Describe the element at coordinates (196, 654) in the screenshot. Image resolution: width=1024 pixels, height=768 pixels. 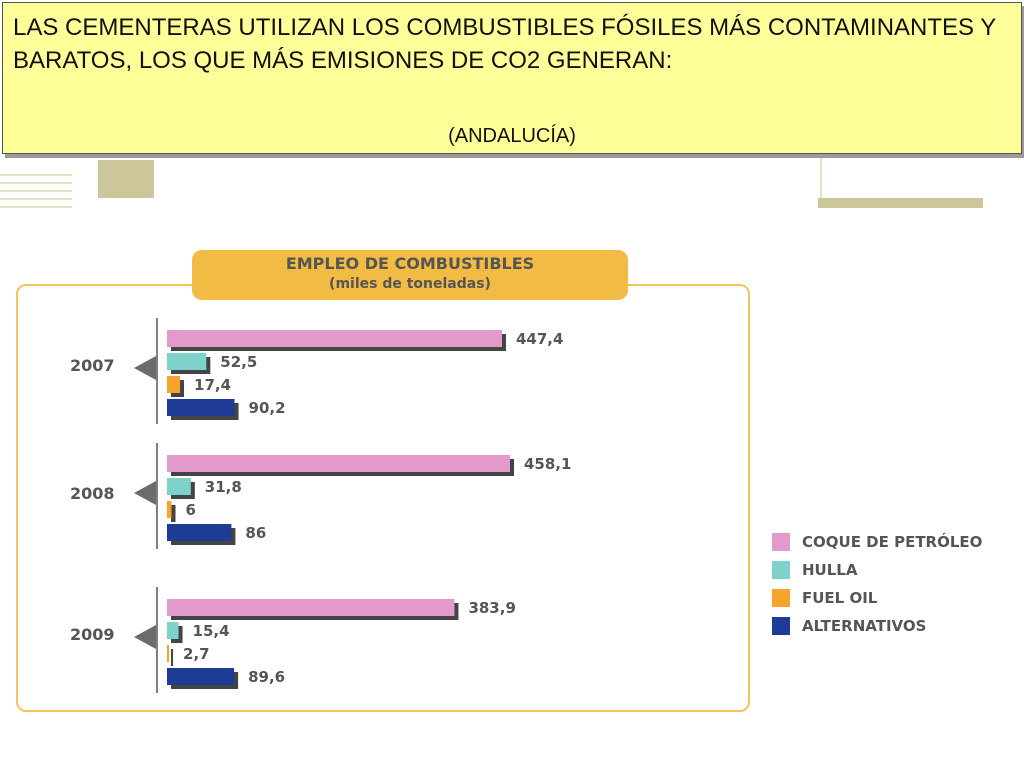
I see `value-label-fuel-oil-2009: 2,7` at that location.